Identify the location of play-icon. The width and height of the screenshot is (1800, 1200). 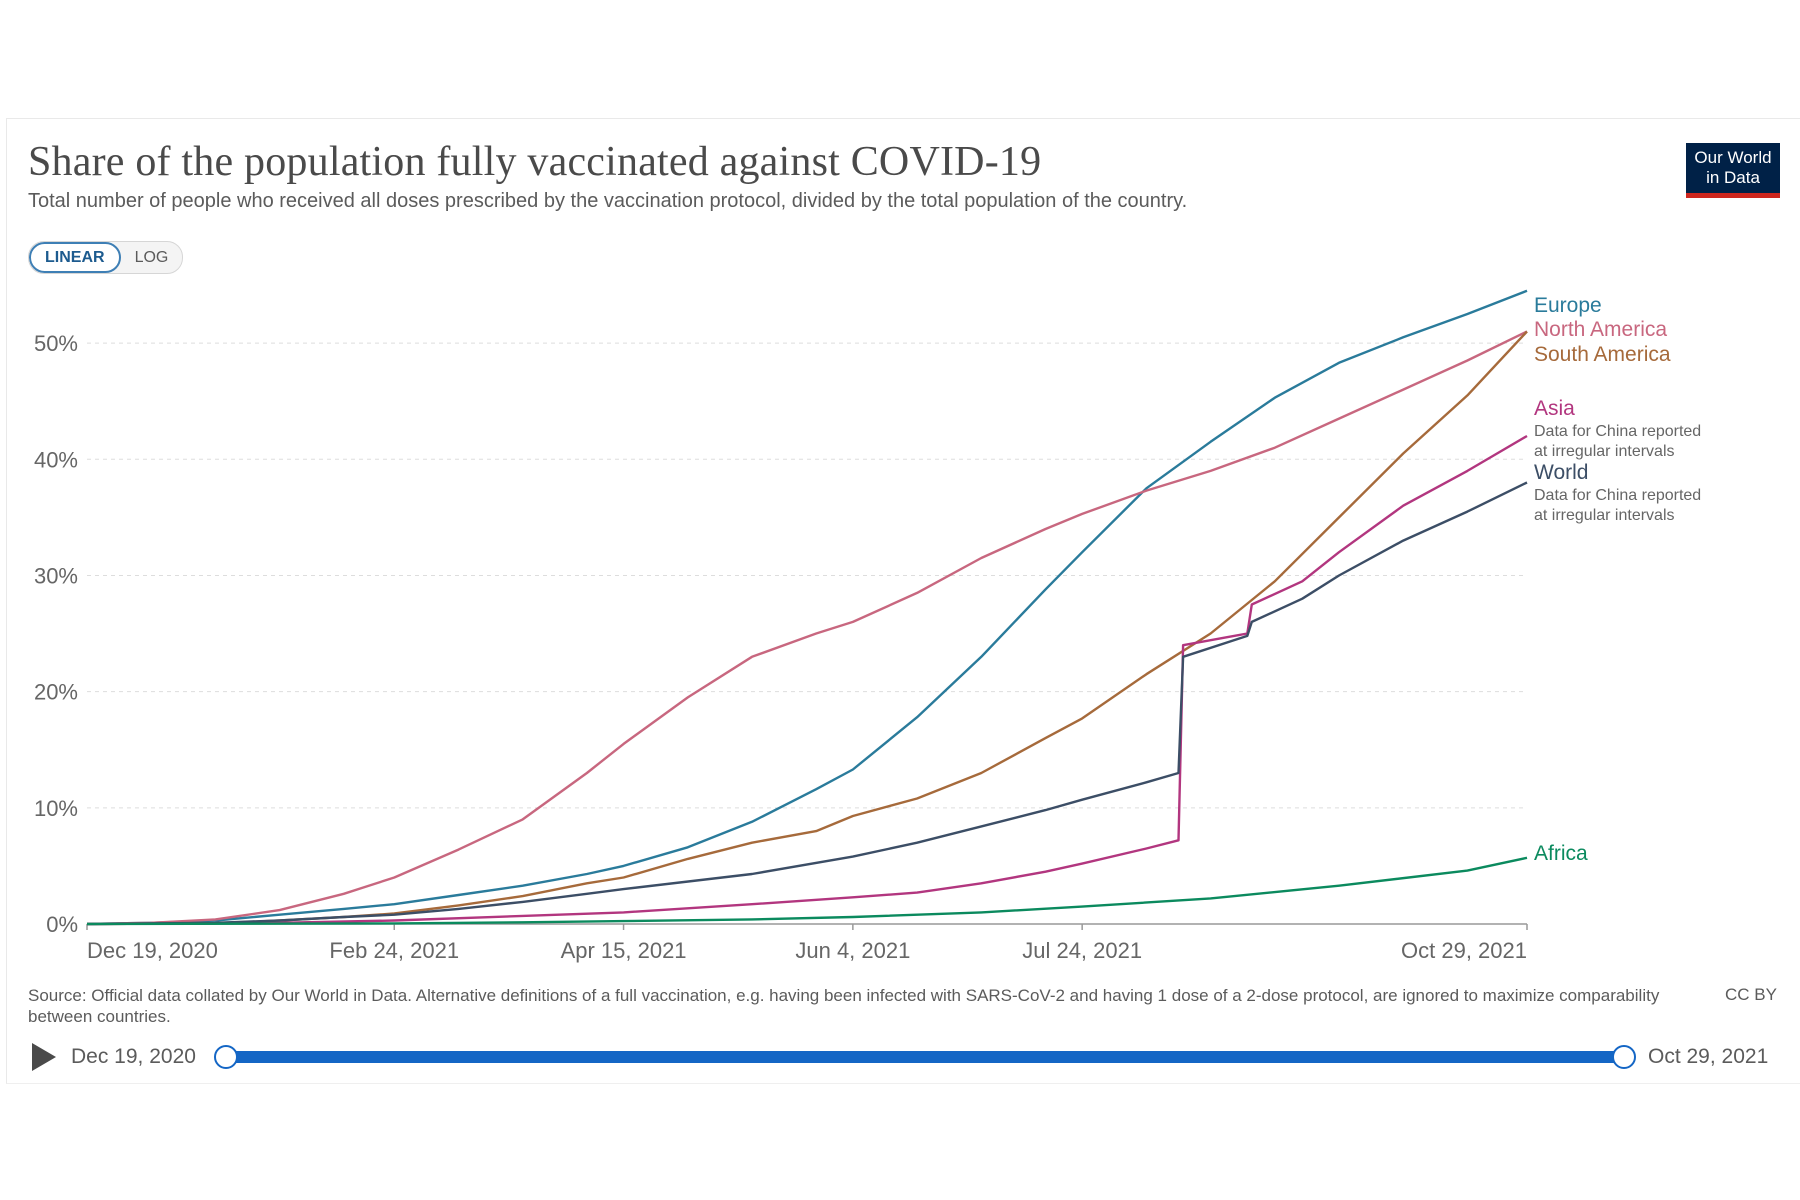
(44, 1057).